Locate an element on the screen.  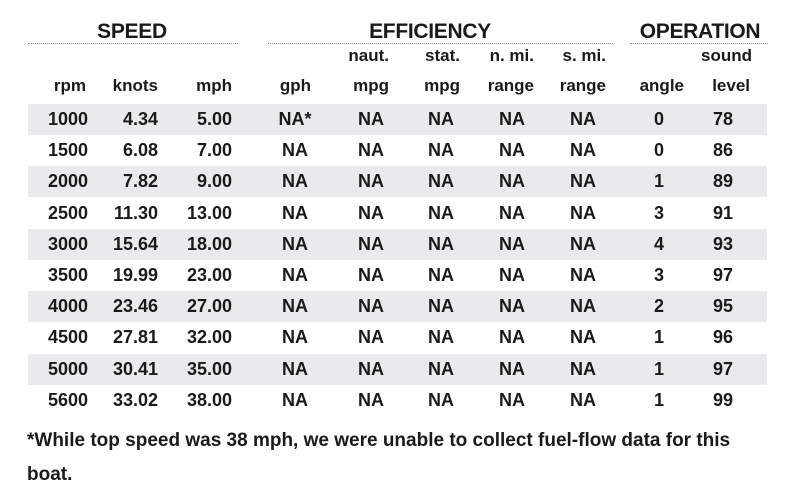
header-gph: gph is located at coordinates (295, 85).